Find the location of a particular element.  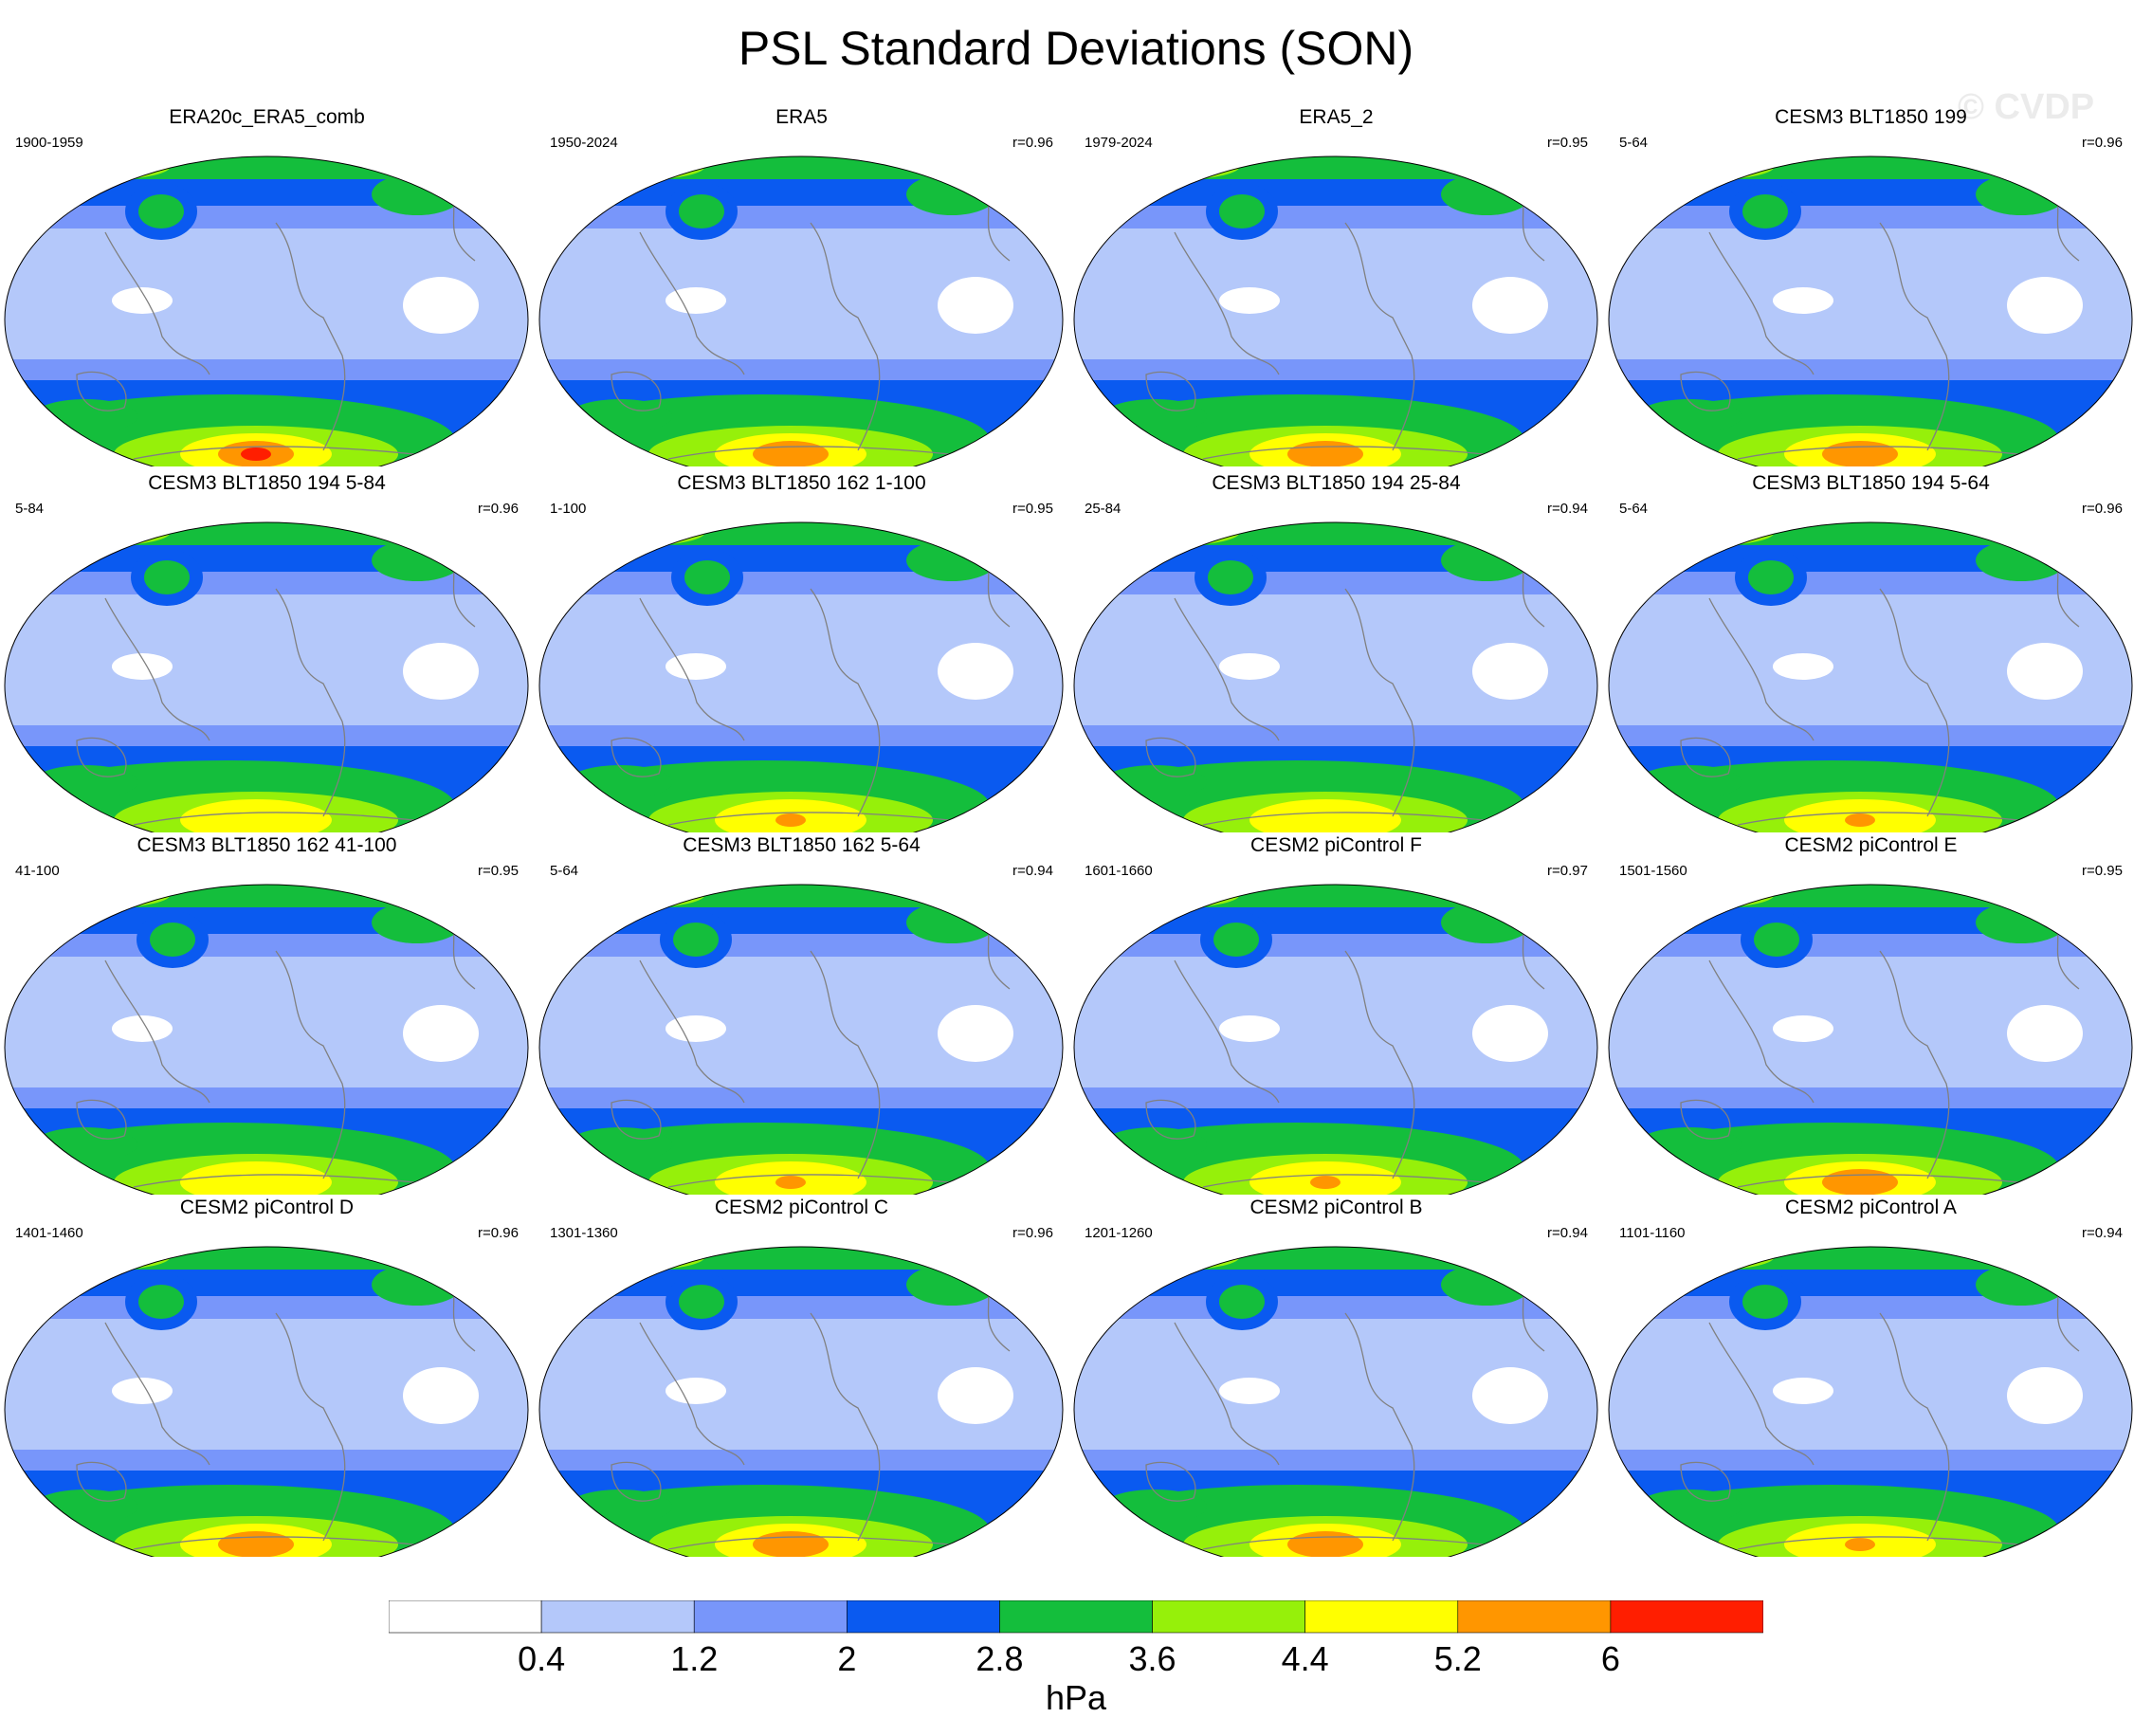

panel-title: CESM3 BLT1850 194 5-64 is located at coordinates (1871, 483).